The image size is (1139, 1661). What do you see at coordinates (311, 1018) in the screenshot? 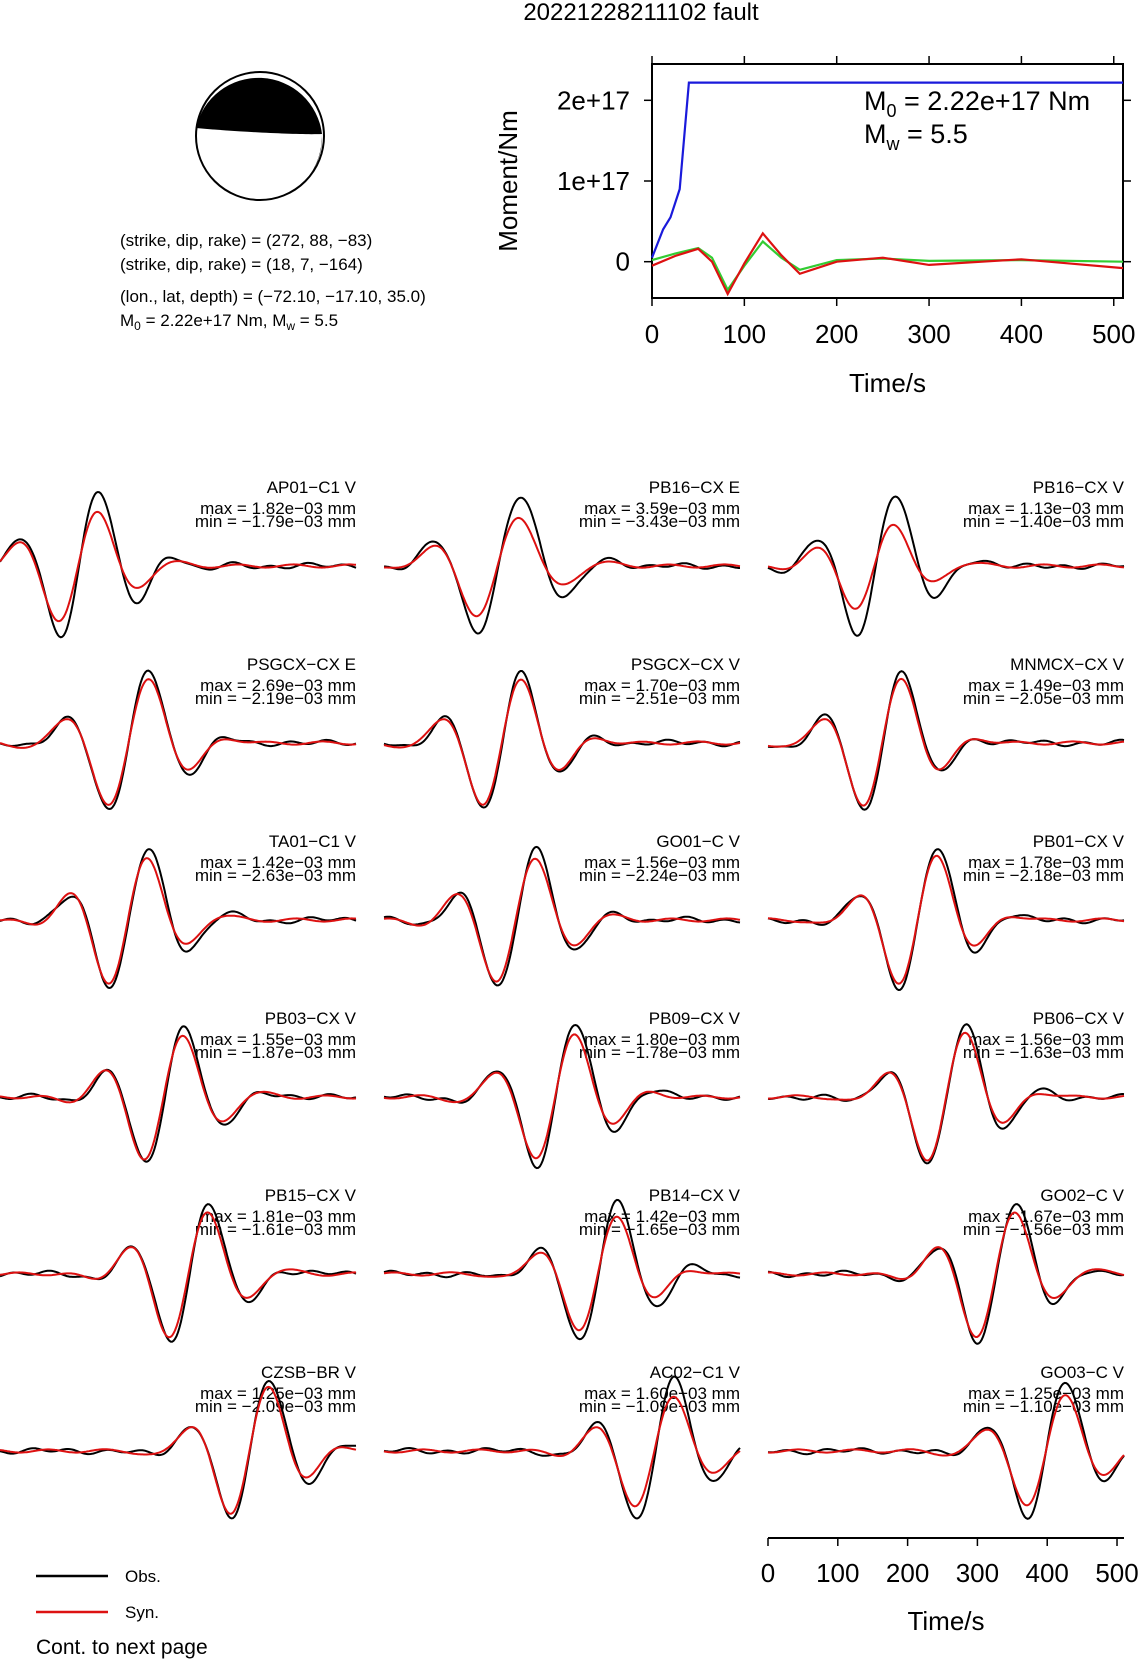
I see `station-name: PB03−CX V` at bounding box center [311, 1018].